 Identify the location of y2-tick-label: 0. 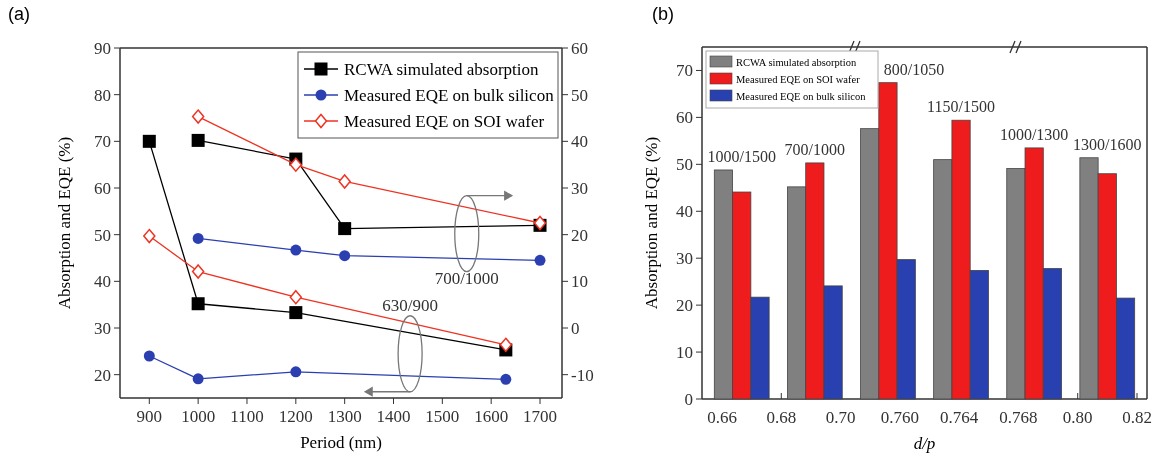
(575, 328).